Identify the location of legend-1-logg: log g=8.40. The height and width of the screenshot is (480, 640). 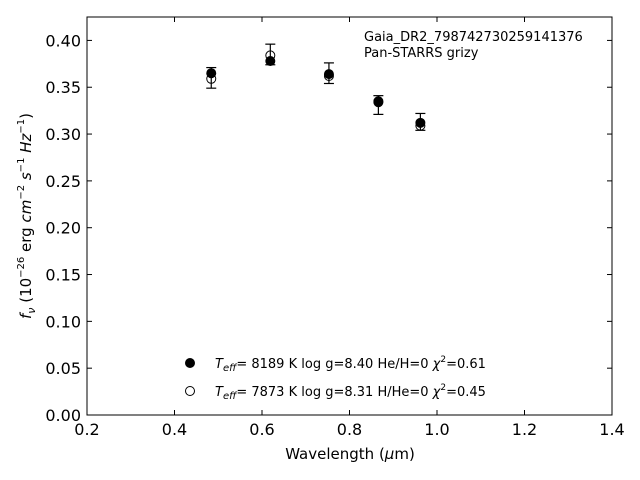
(337, 364).